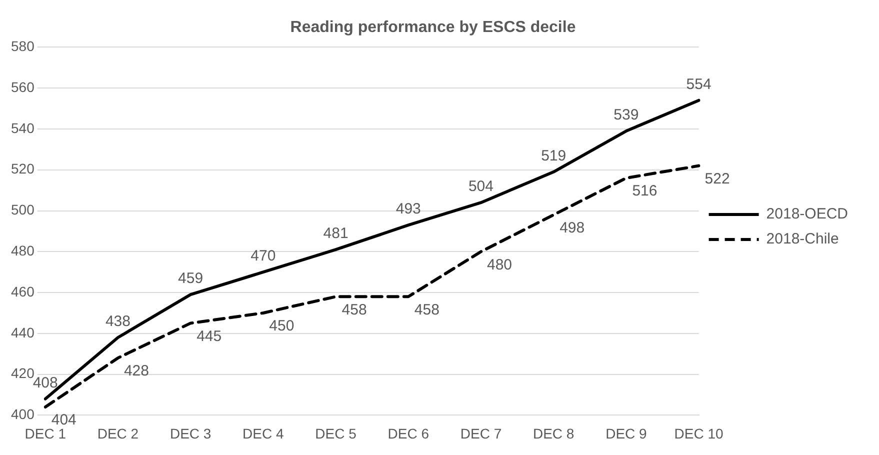  Describe the element at coordinates (553, 433) in the screenshot. I see `x-tick-label: DEC 8` at that location.